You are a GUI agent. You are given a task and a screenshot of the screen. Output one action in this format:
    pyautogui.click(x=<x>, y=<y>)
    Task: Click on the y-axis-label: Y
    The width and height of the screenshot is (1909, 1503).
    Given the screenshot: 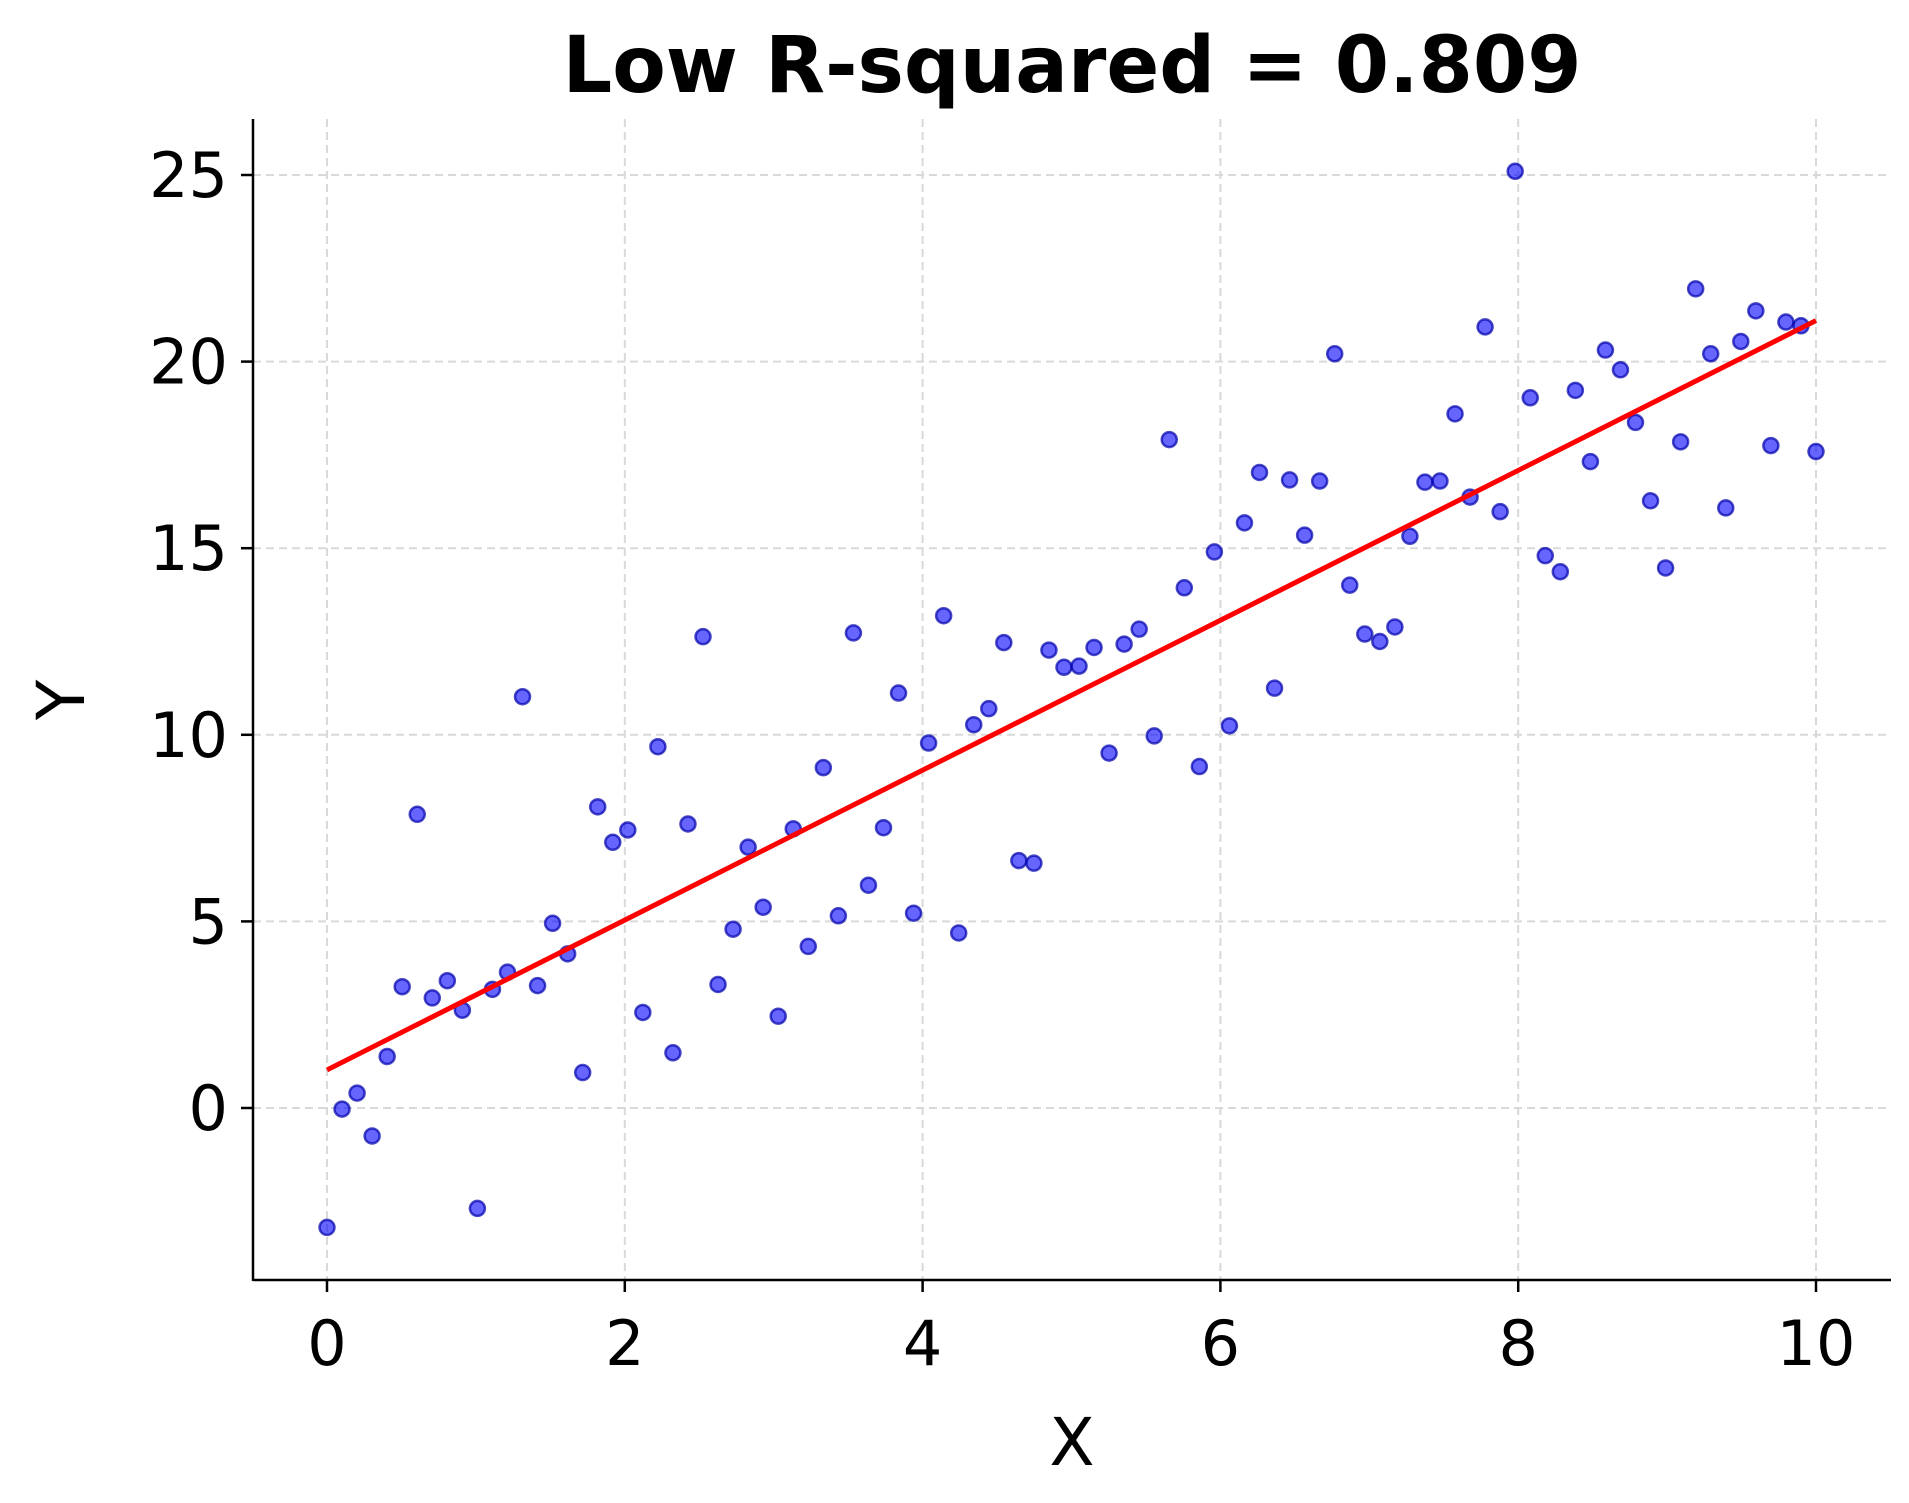 What is the action you would take?
    pyautogui.click(x=61, y=700)
    